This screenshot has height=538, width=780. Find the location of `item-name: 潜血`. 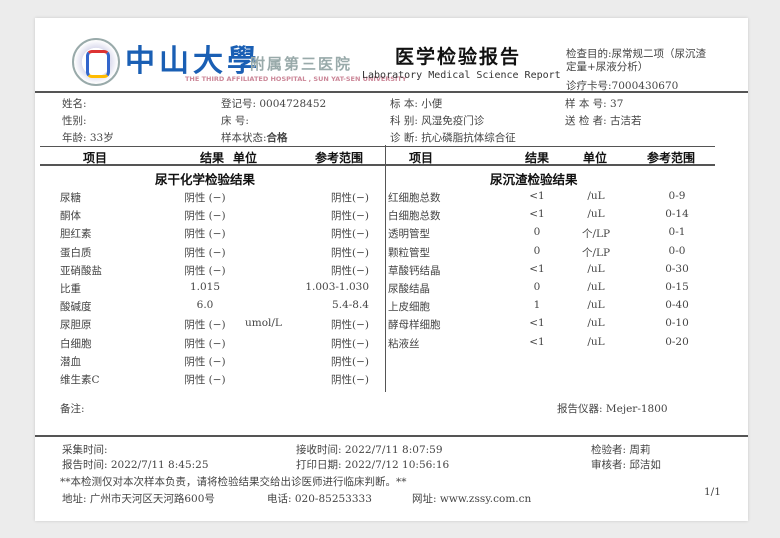

item-name: 潜血 is located at coordinates (70, 361).